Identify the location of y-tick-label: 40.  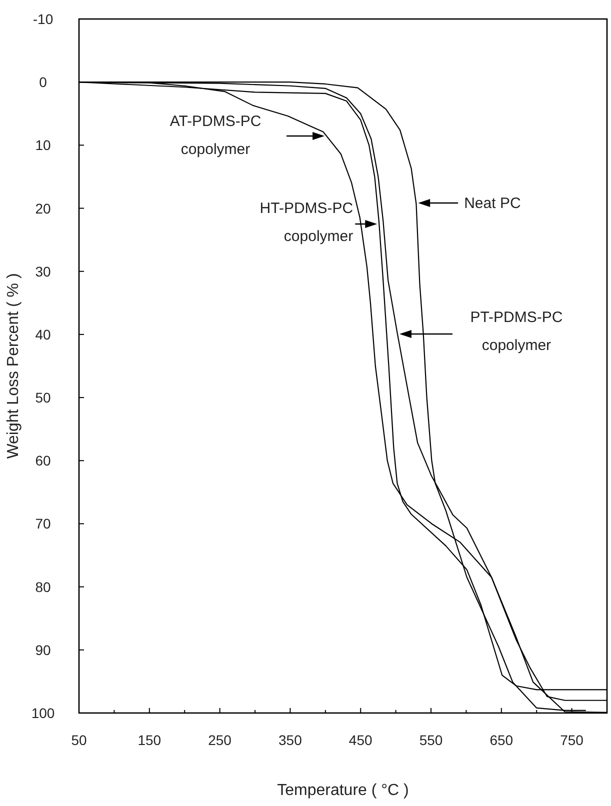
(43, 334).